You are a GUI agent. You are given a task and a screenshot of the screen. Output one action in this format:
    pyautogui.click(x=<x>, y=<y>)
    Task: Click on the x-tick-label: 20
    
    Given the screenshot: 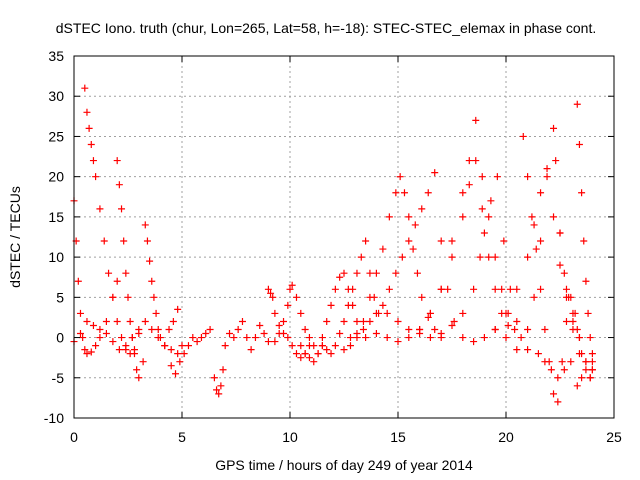 What is the action you would take?
    pyautogui.click(x=506, y=437)
    